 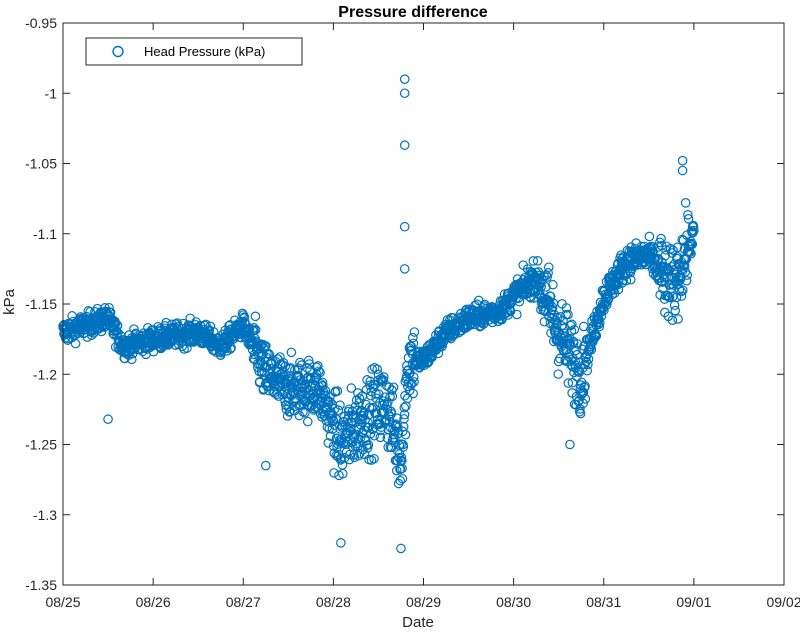 I want to click on x-tick-label: 08/25, so click(x=62, y=602).